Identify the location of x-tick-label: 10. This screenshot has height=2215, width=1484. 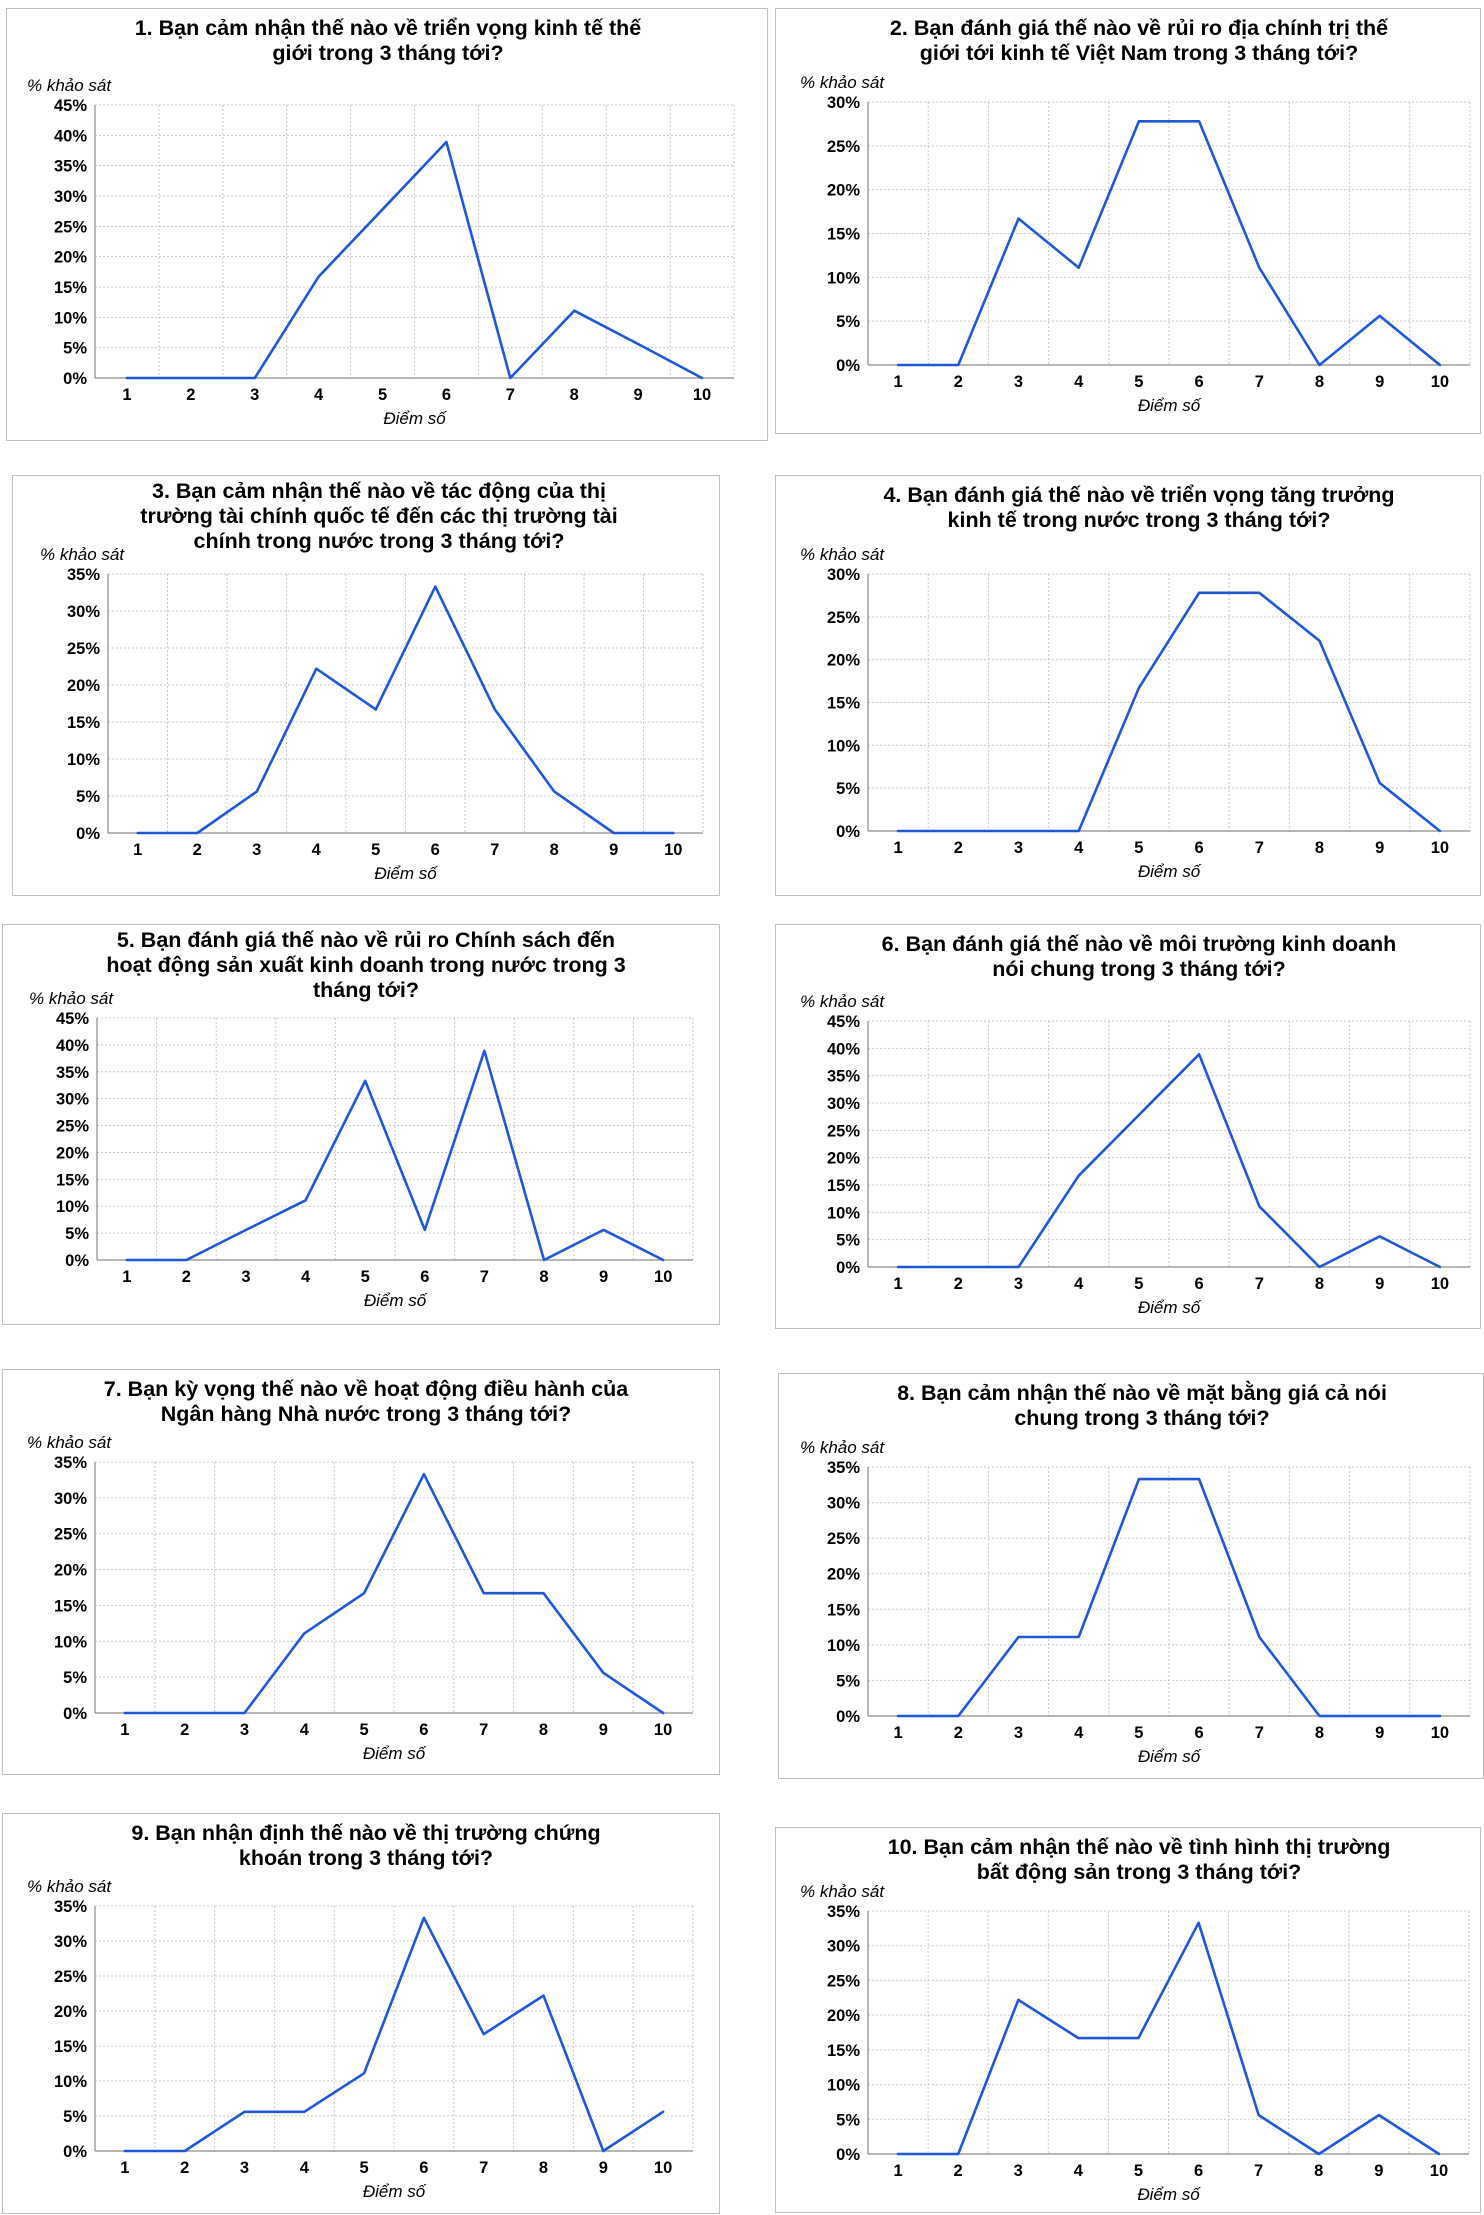
(1439, 2171).